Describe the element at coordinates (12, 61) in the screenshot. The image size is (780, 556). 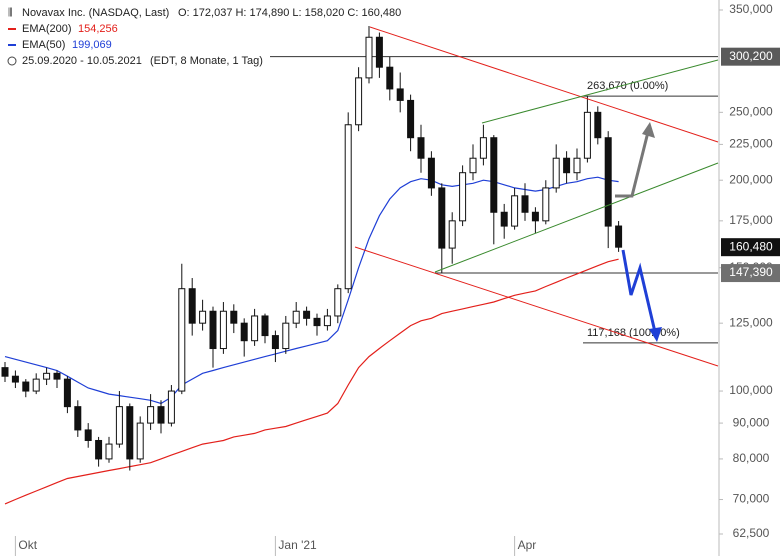
I see `clock-icon` at that location.